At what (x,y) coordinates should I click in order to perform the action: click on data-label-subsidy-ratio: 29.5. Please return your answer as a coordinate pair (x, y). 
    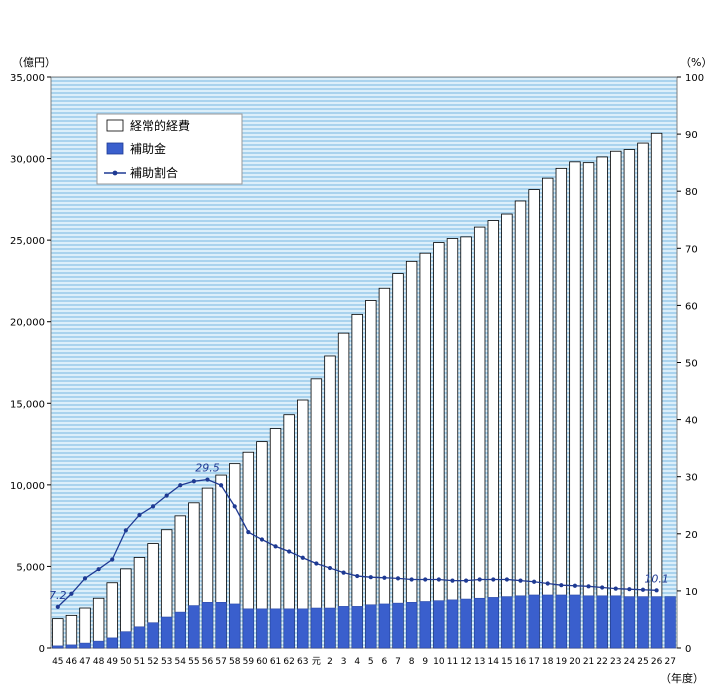
    Looking at the image, I should click on (207, 468).